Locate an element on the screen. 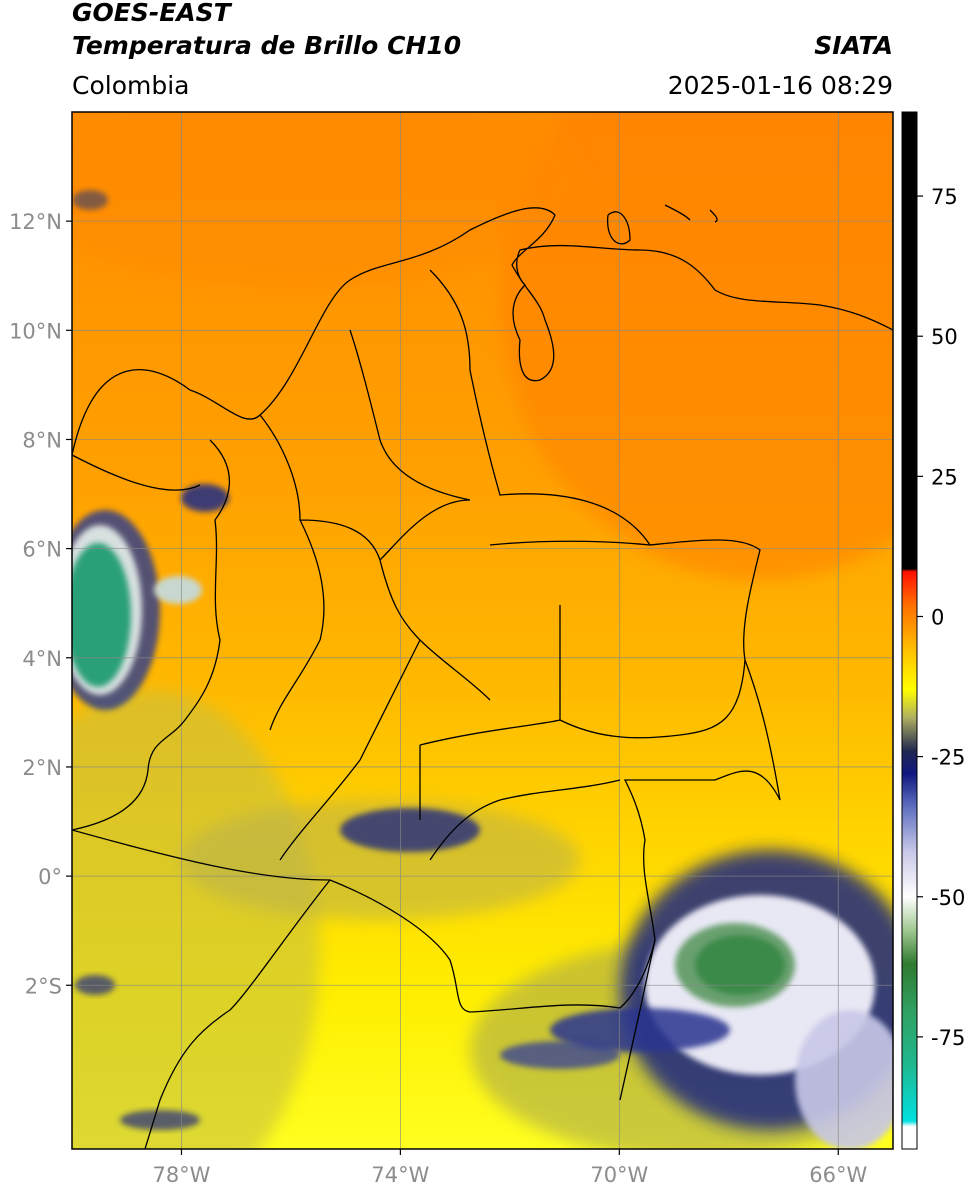 This screenshot has width=966, height=1190. line-pacific-sw is located at coordinates (237, 1014).